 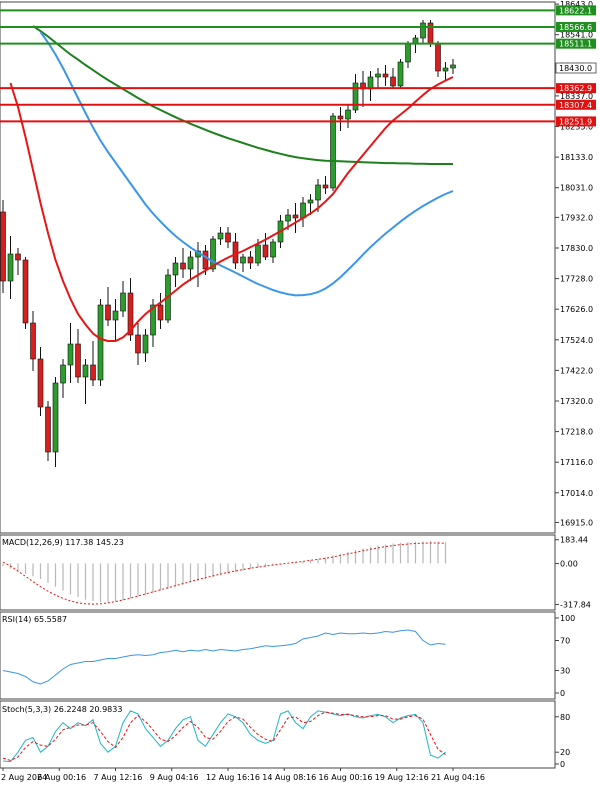 I want to click on rsi-tick-label: 100, so click(x=567, y=618).